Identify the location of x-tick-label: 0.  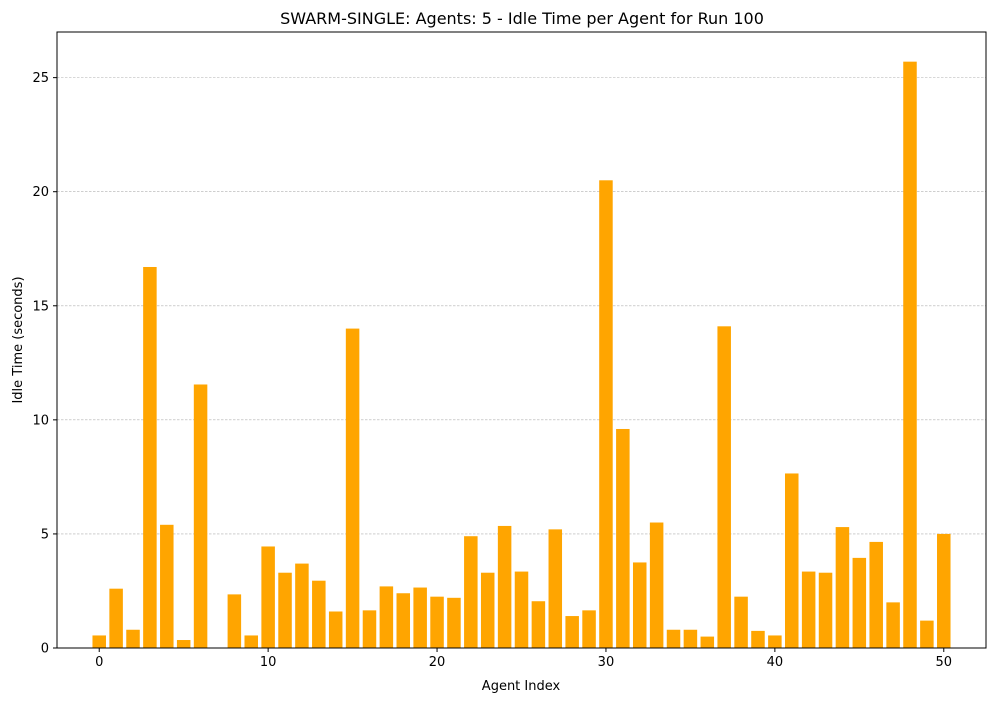
(99, 662).